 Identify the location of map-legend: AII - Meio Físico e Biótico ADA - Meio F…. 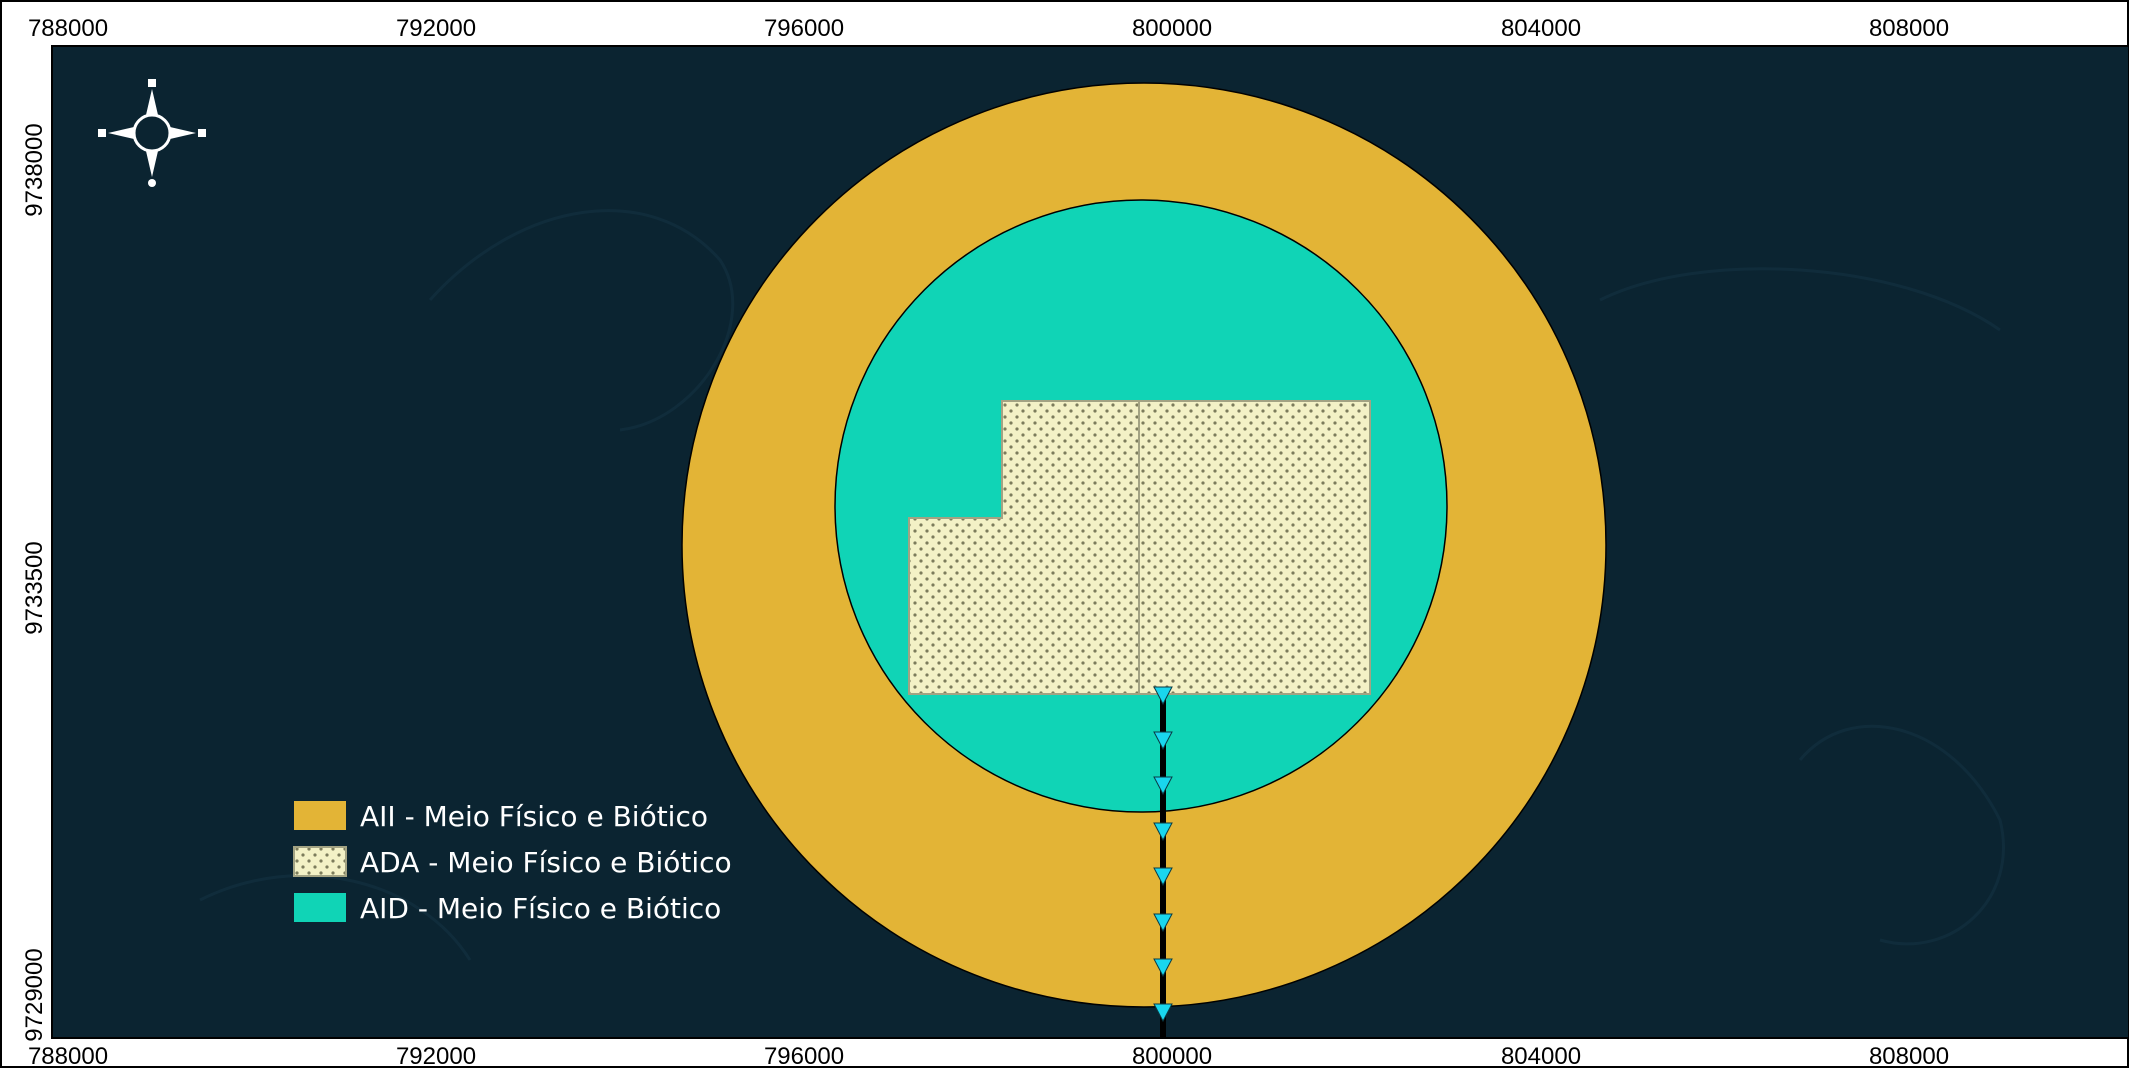
(512, 862).